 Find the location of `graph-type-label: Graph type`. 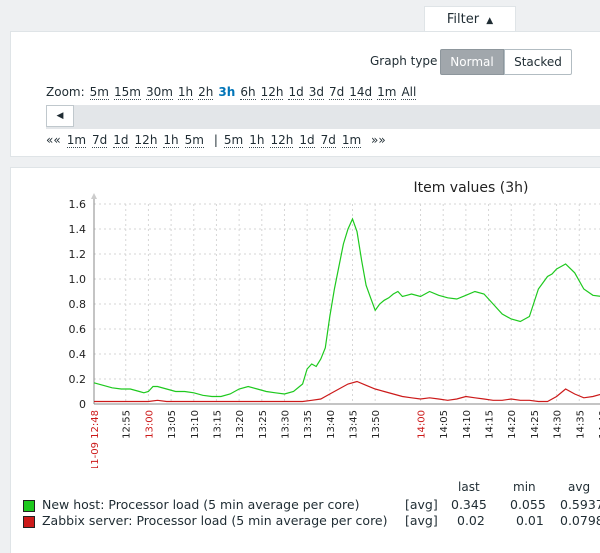

graph-type-label: Graph type is located at coordinates (404, 61).